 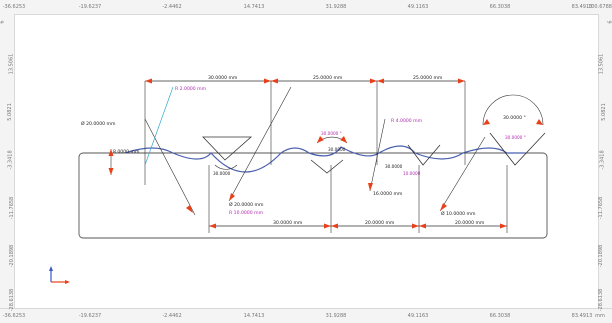 I want to click on dim-diameter-right: Ø 10.0000 mm, so click(x=458, y=213).